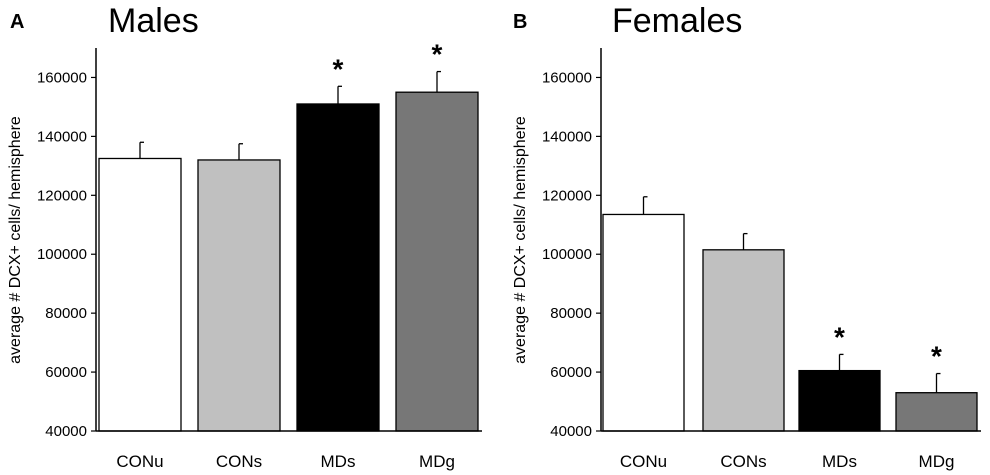  I want to click on bar-females-mds, so click(839, 400).